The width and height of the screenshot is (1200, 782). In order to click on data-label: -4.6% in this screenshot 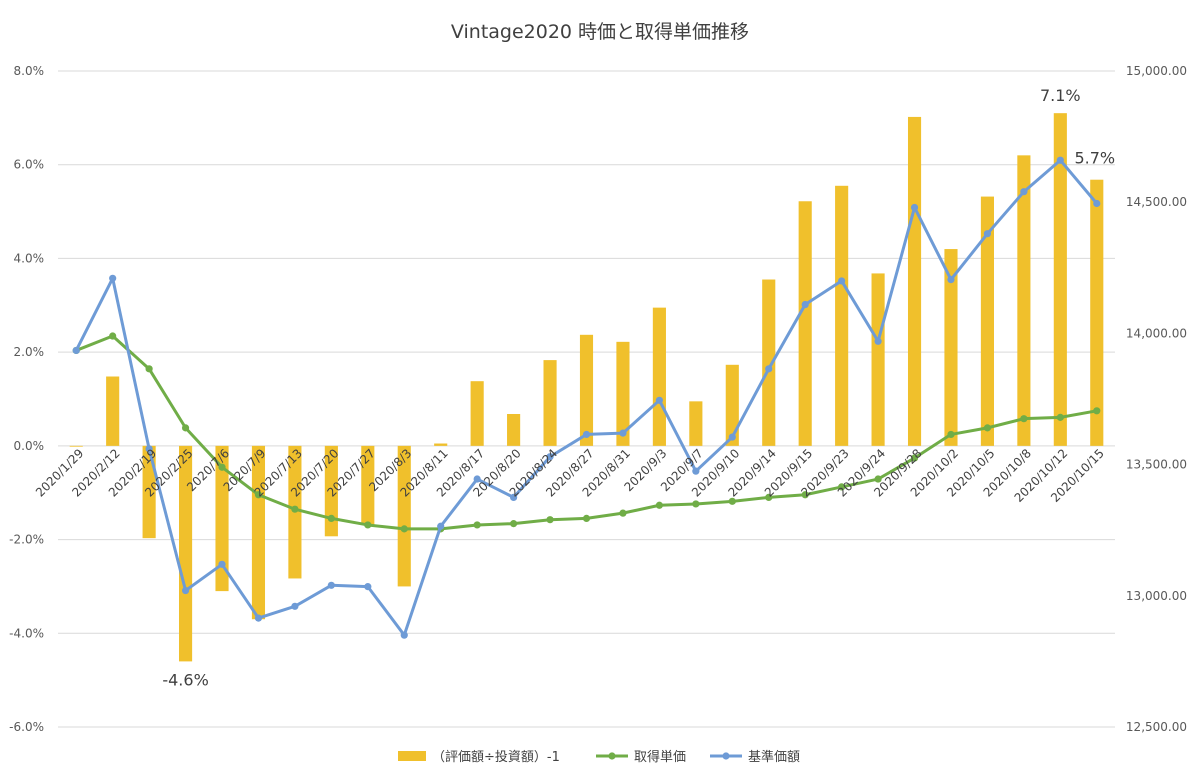, I will do `click(185, 679)`.